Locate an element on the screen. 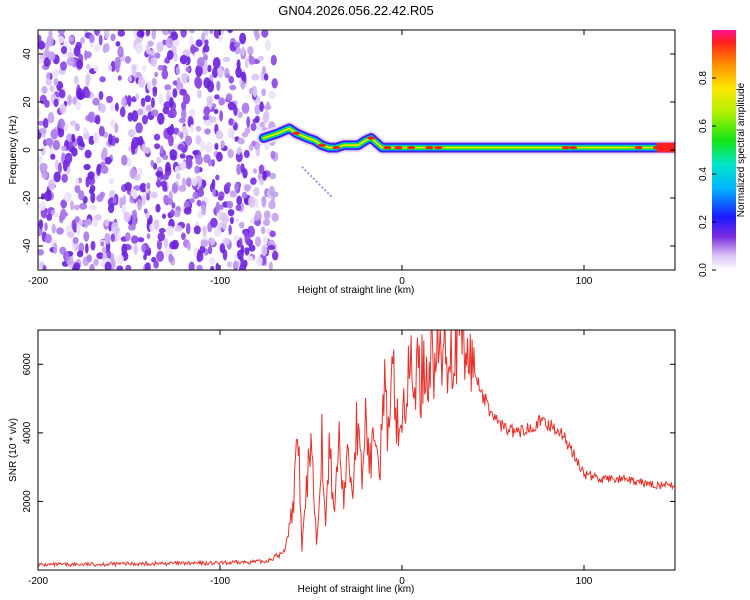  x-tick-label: -200 is located at coordinates (38, 581).